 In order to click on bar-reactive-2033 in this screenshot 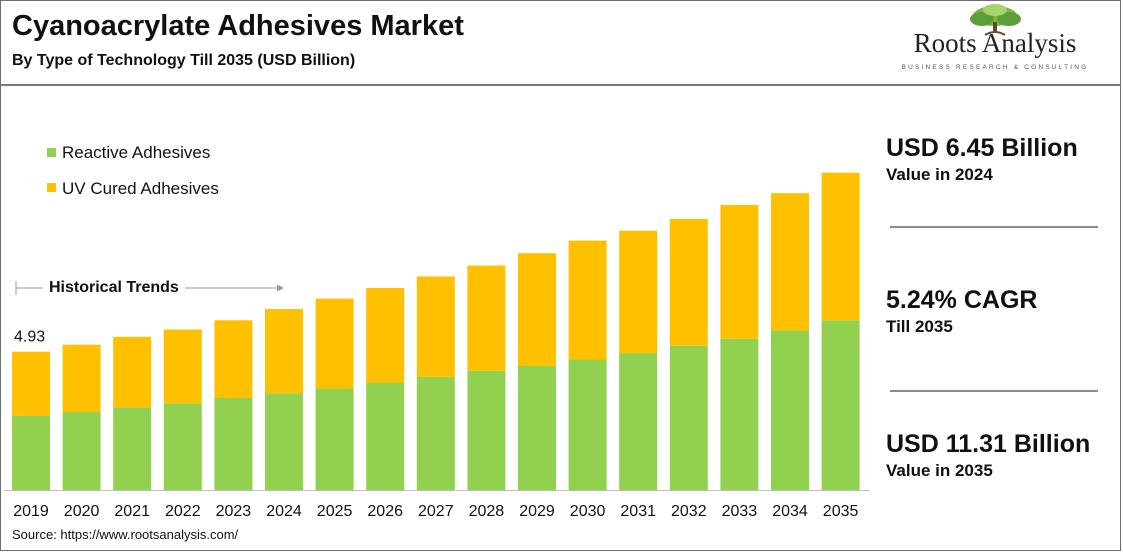, I will do `click(739, 414)`.